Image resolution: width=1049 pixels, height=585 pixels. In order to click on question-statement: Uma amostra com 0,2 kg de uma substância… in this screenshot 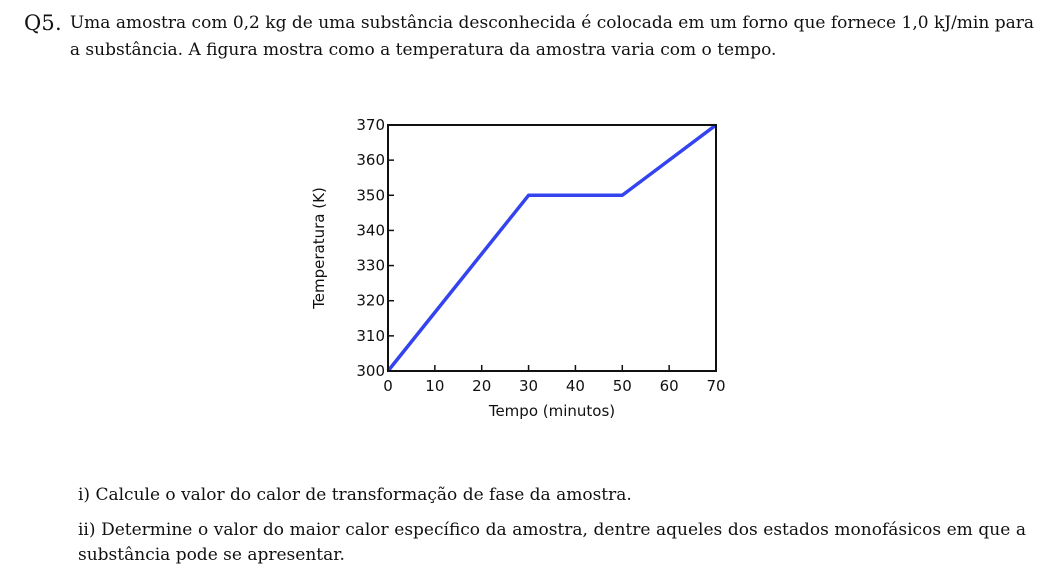, I will do `click(551, 36)`.